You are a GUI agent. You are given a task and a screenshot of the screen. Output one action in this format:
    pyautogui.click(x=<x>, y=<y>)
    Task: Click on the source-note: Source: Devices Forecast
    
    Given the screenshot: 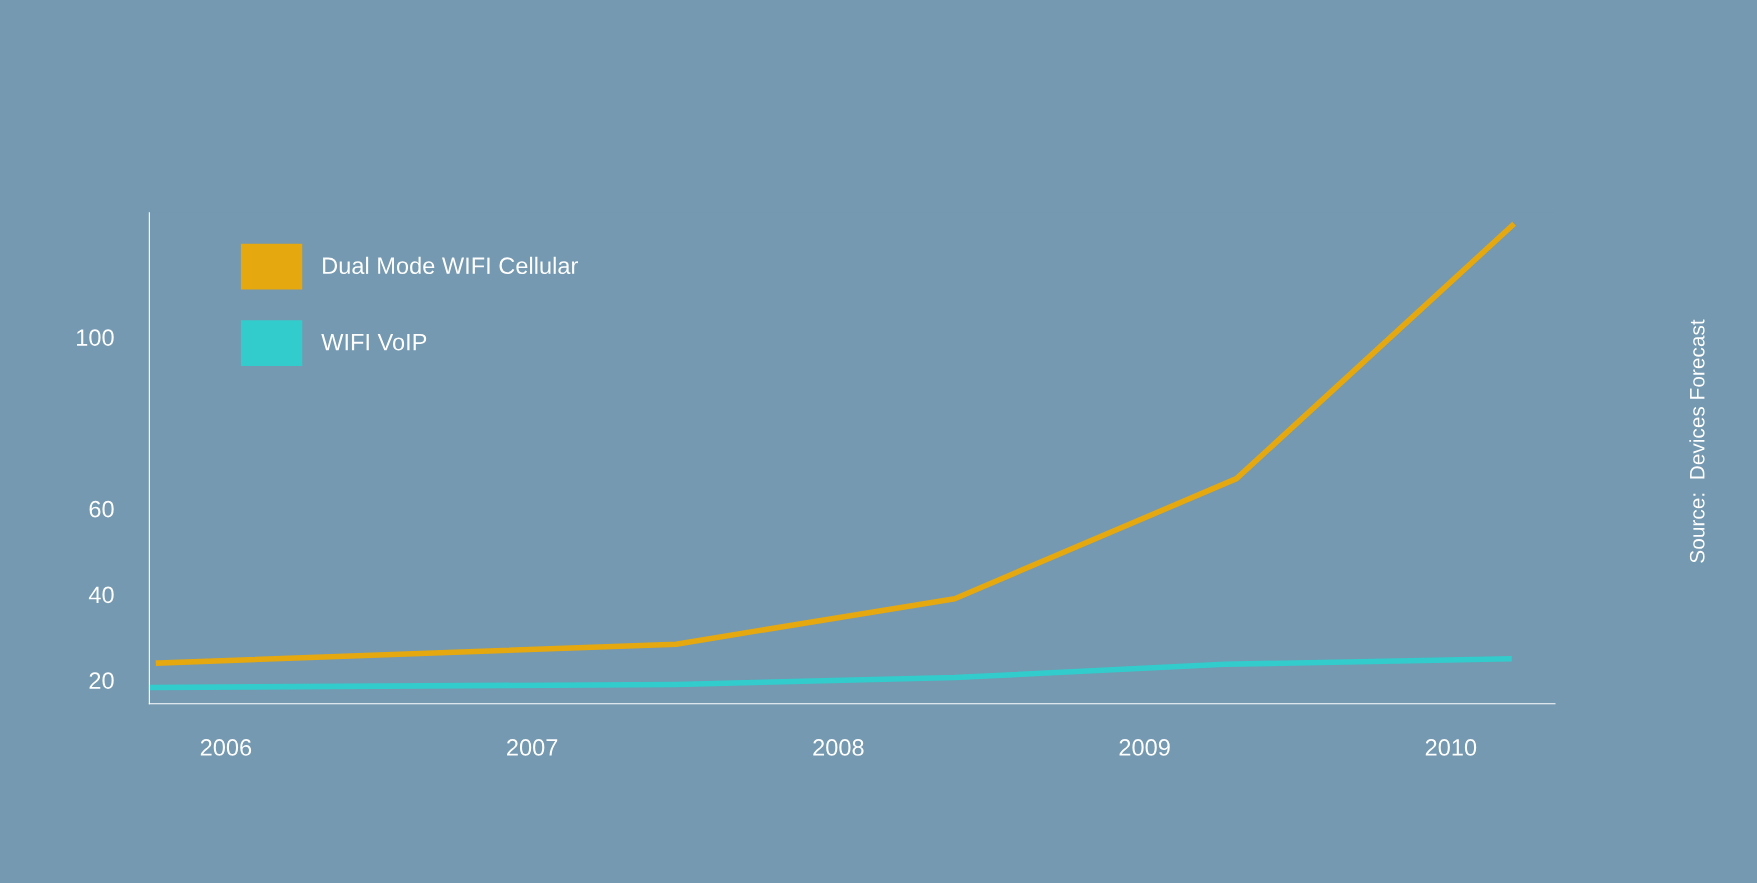 What is the action you would take?
    pyautogui.click(x=1697, y=441)
    